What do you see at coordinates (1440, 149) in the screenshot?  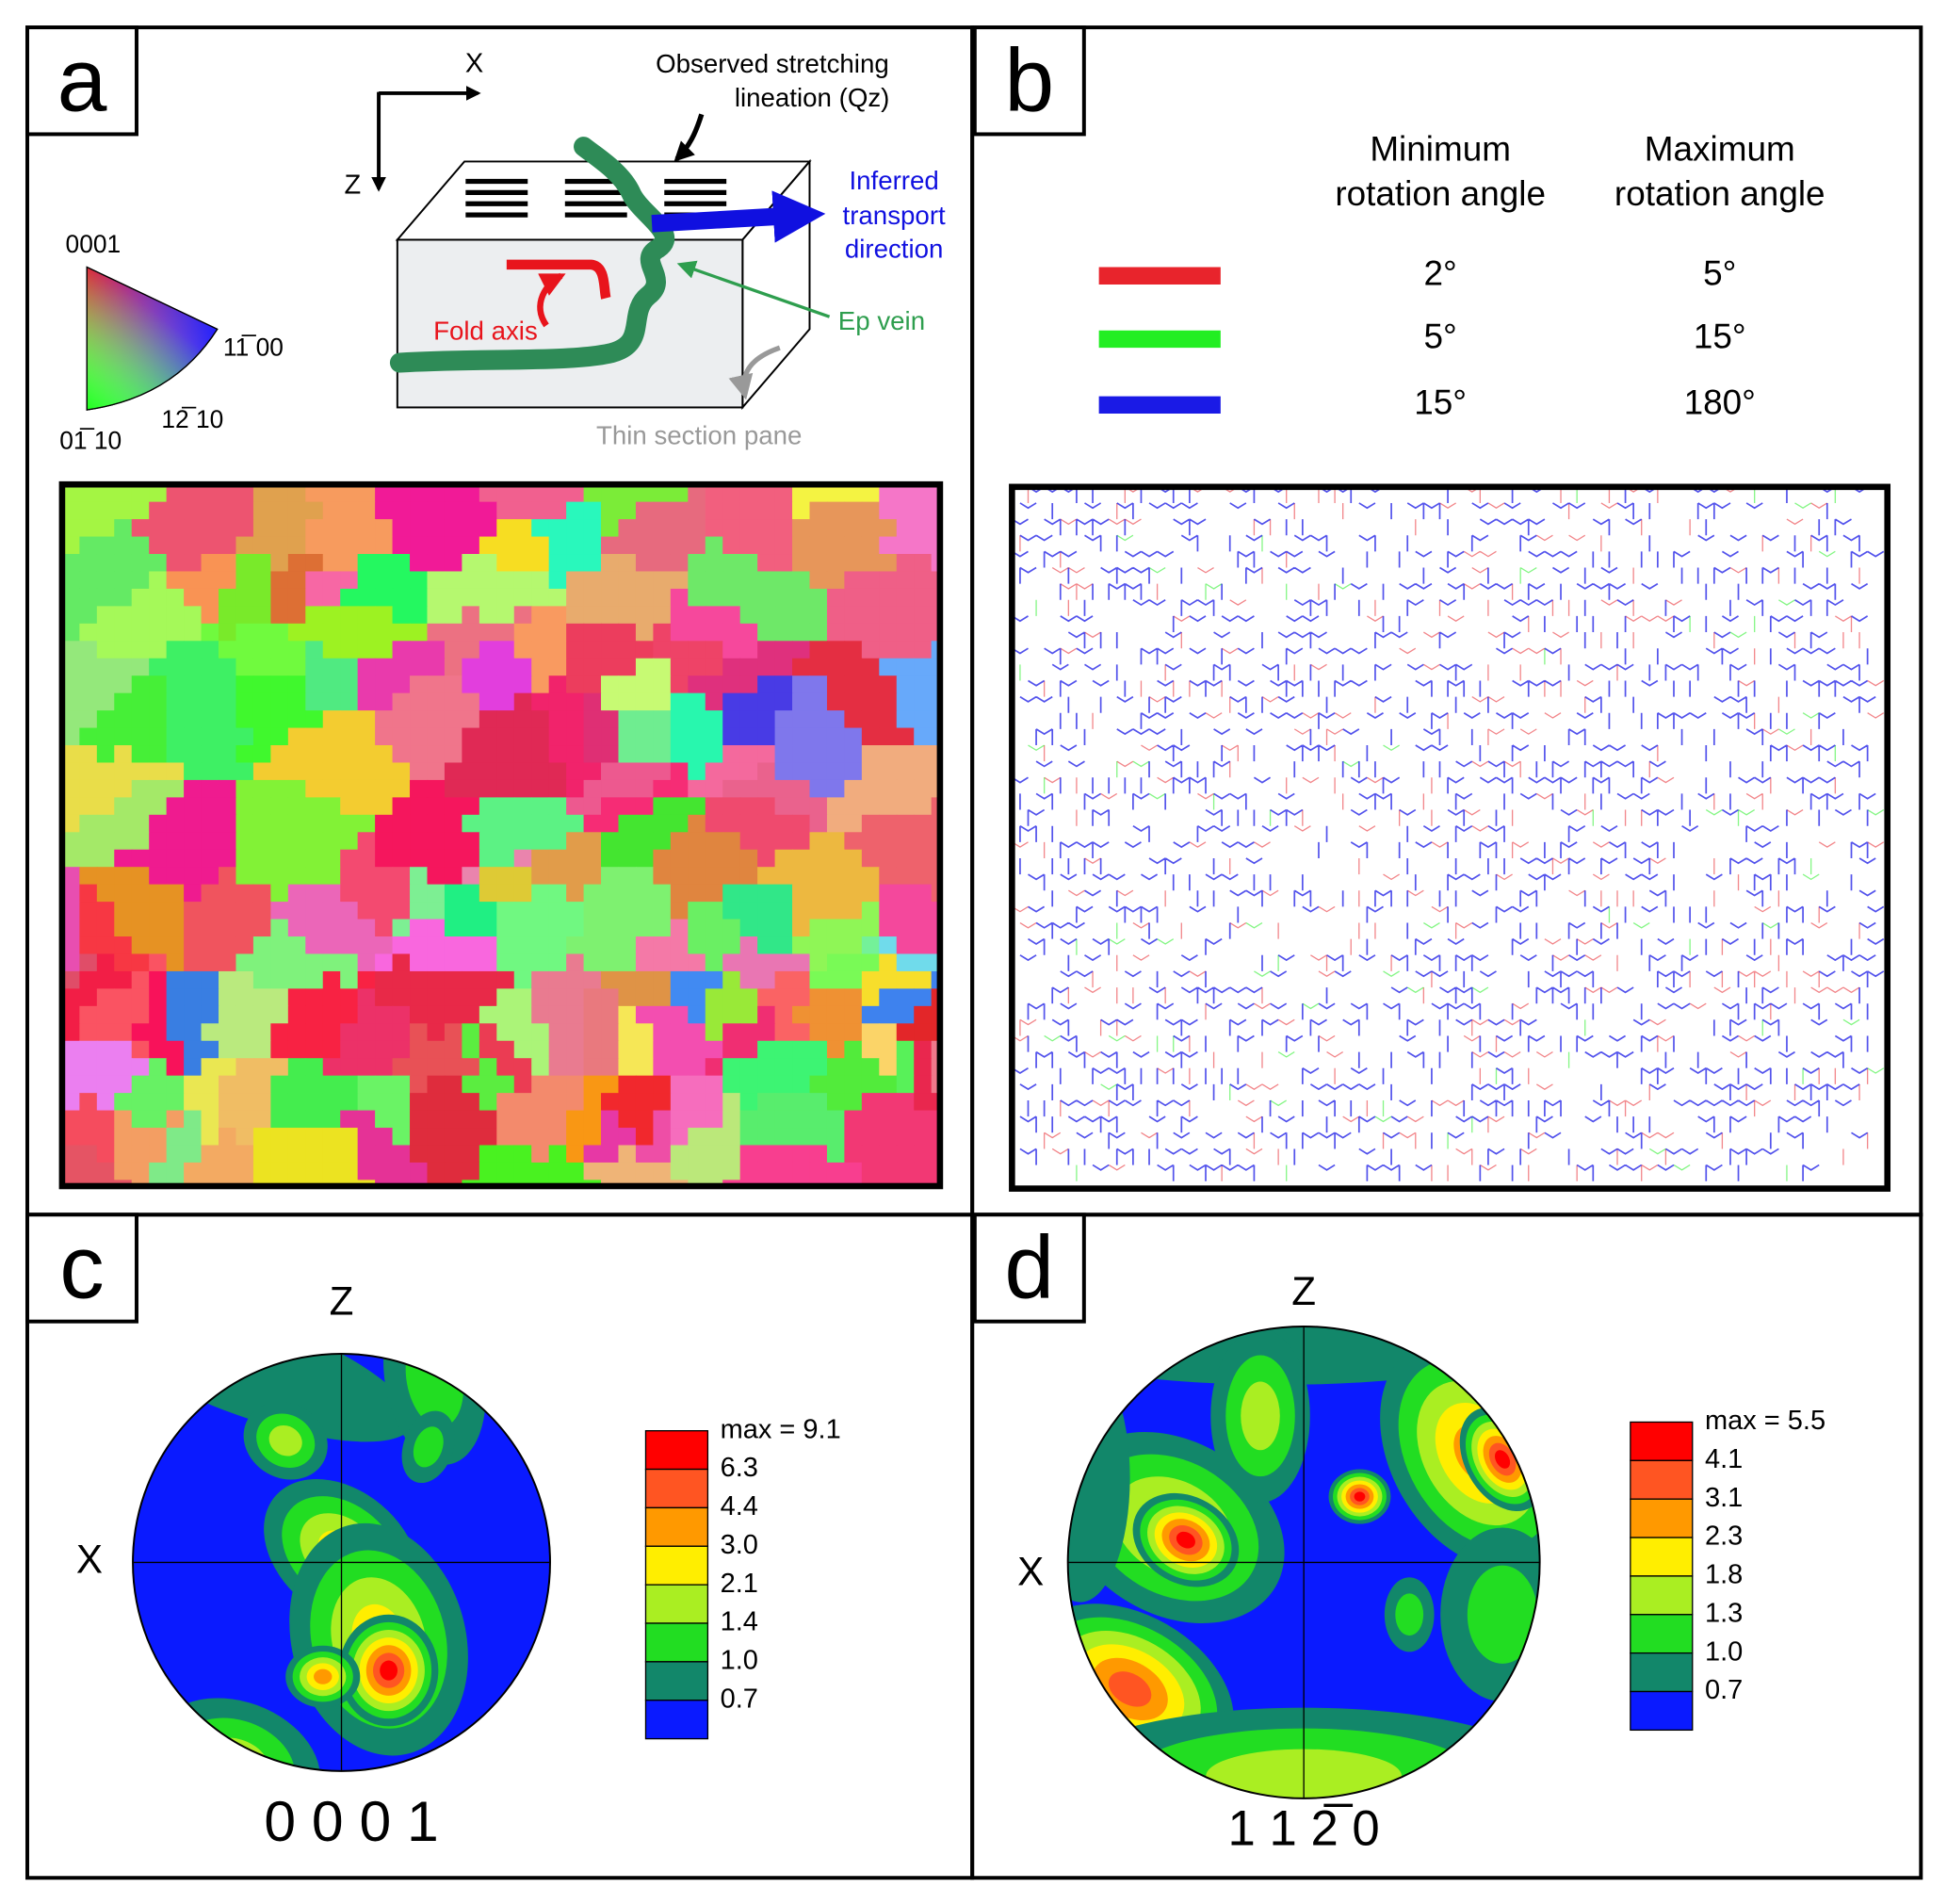 I see `legend-header: Minimum` at bounding box center [1440, 149].